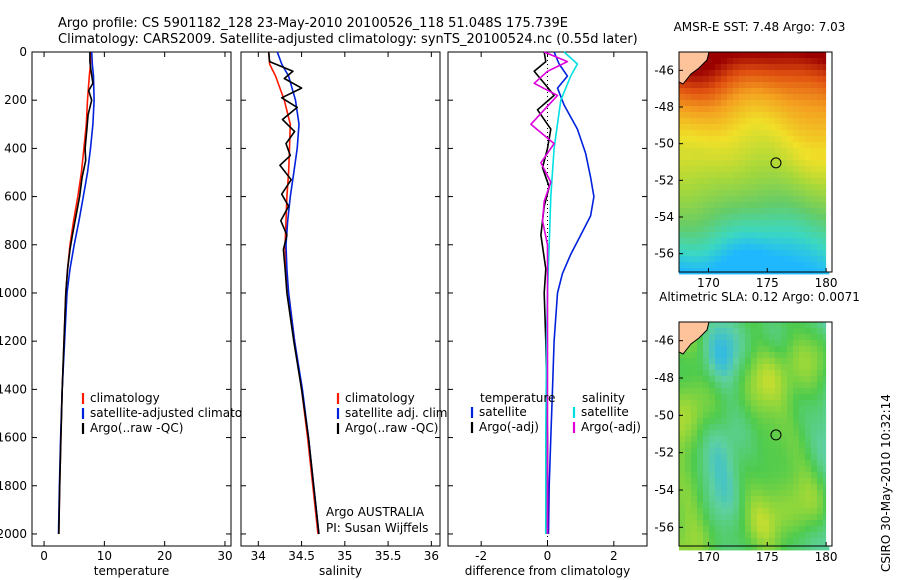 Image resolution: width=900 pixels, height=580 pixels. Describe the element at coordinates (15, 100) in the screenshot. I see `y-tick-label: 200` at that location.